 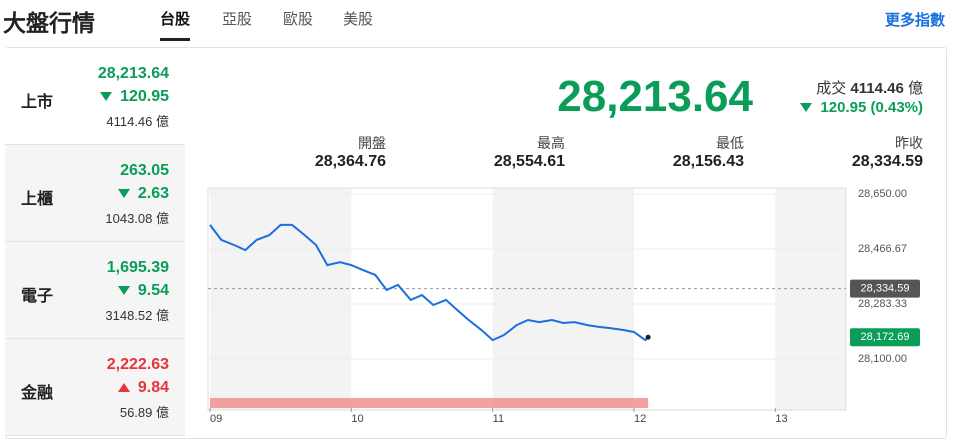 What do you see at coordinates (137, 121) in the screenshot?
I see `market-volume: 4114.46 億` at bounding box center [137, 121].